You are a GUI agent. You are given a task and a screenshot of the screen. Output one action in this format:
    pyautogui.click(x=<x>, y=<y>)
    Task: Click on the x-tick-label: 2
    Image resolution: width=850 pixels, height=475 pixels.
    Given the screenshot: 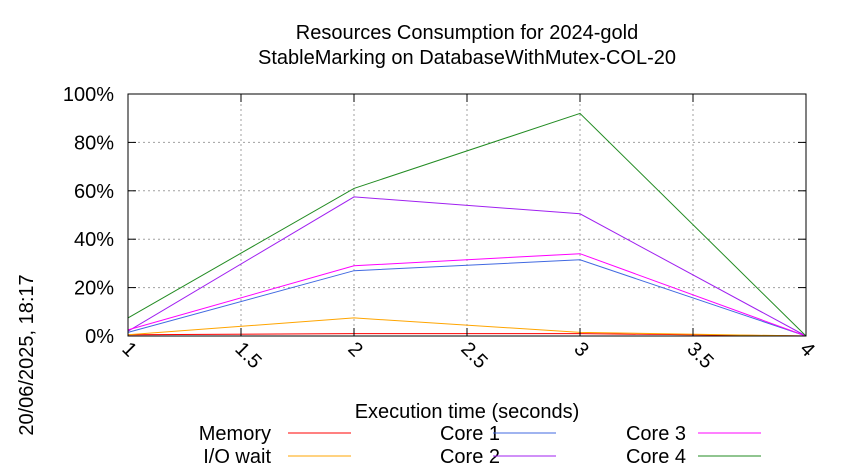 What is the action you would take?
    pyautogui.click(x=354, y=349)
    